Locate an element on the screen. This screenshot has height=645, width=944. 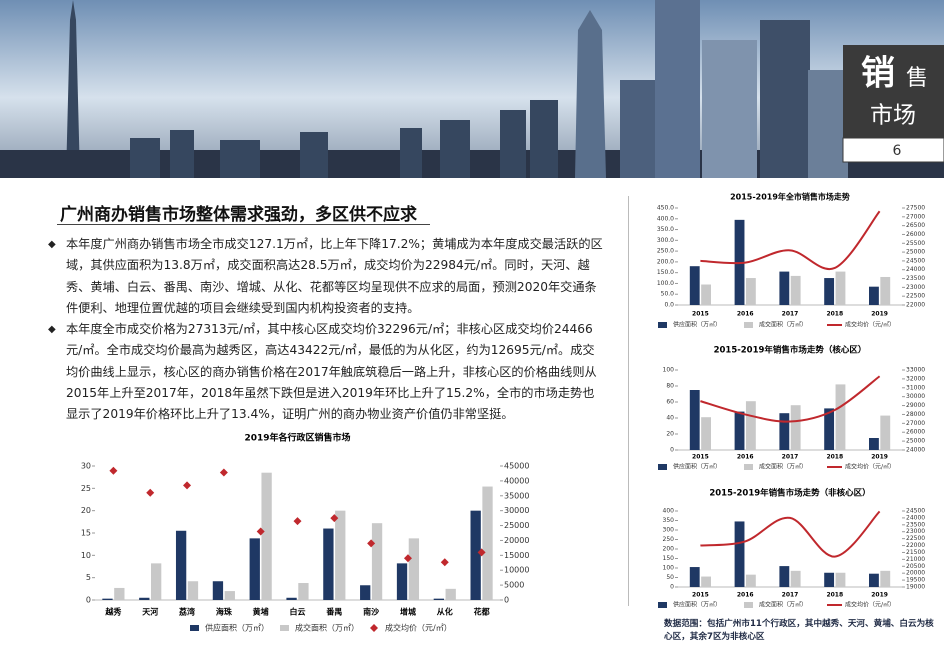
tick-label: 33000 is located at coordinates (915, 370).